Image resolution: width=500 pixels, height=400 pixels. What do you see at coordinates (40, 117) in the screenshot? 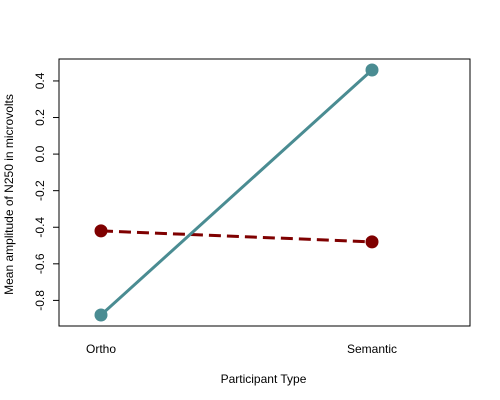
I see `y-tick-label: 0.2` at bounding box center [40, 117].